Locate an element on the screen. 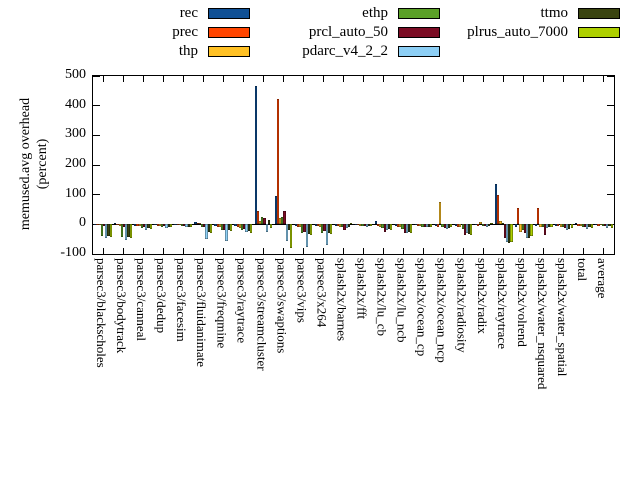 Image resolution: width=640 pixels, height=480 pixels. x-category-label: parsec3/bodytrack is located at coordinates (122, 306).